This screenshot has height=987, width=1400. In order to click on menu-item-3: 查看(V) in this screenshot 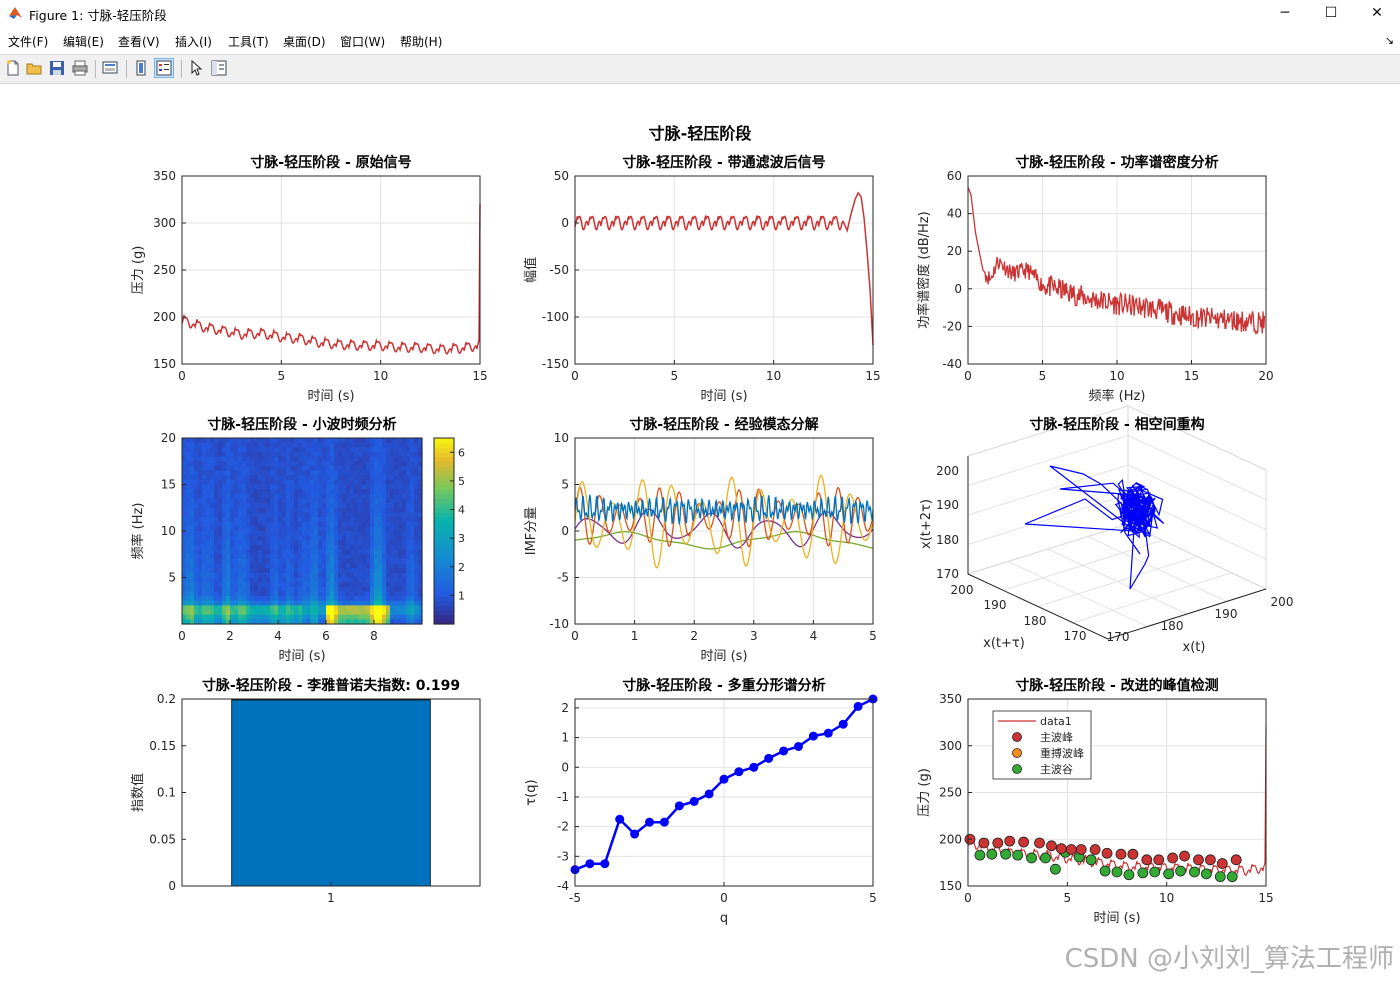, I will do `click(139, 42)`.